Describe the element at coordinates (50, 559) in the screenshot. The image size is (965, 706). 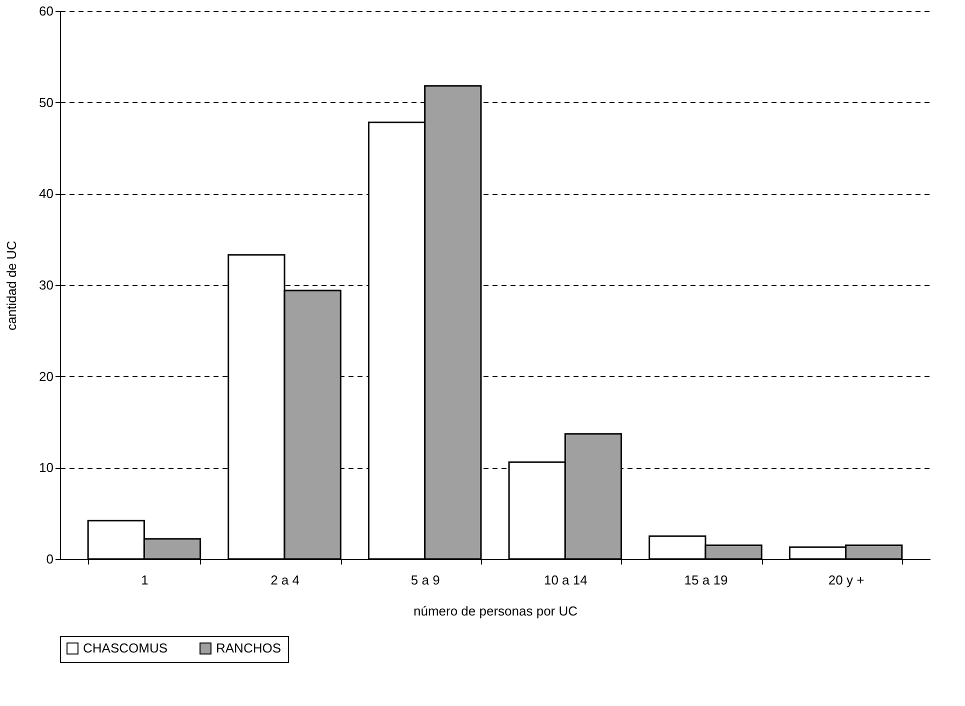
I see `y-tick-label: 0` at that location.